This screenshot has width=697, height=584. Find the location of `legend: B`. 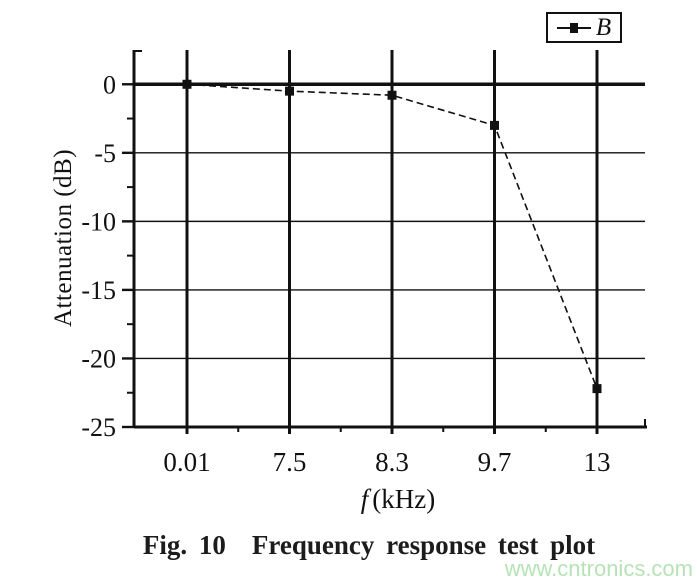

legend: B is located at coordinates (584, 27).